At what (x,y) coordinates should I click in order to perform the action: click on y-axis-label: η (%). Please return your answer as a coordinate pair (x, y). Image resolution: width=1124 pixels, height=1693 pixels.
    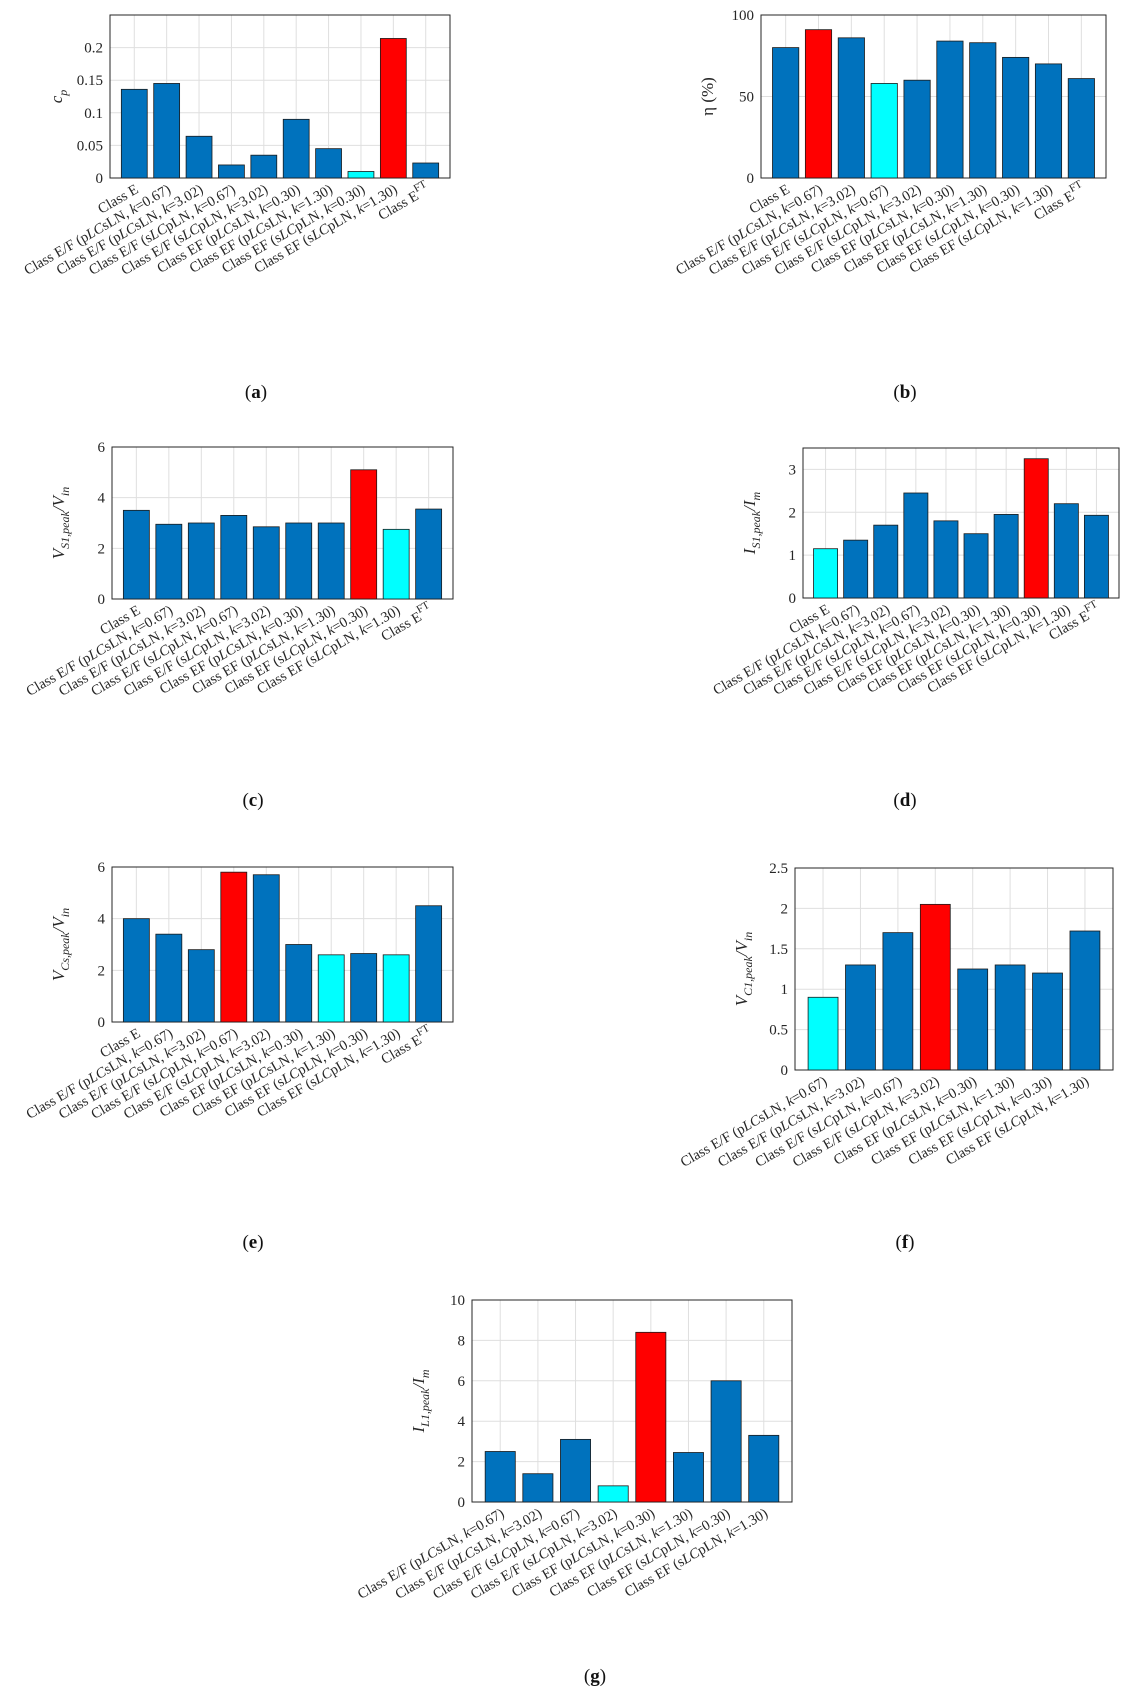
    Looking at the image, I should click on (707, 96).